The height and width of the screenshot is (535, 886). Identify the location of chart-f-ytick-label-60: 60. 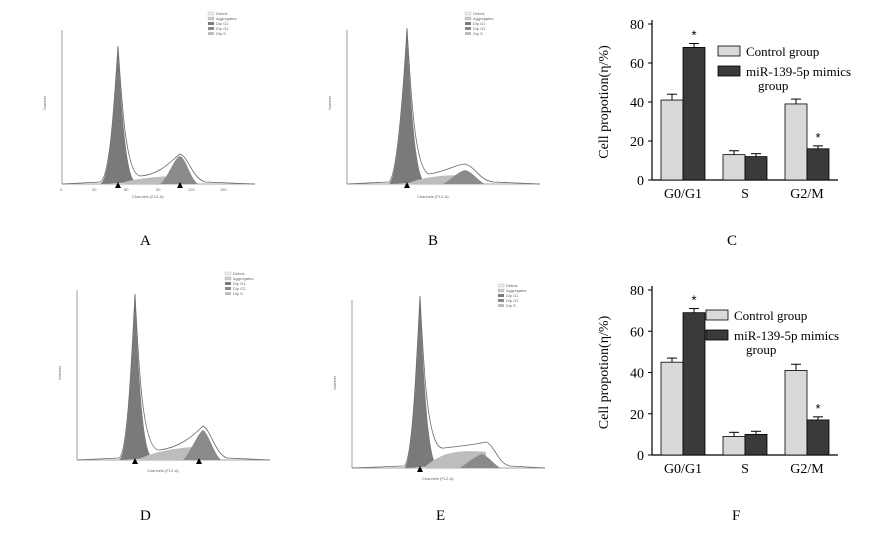
(637, 332).